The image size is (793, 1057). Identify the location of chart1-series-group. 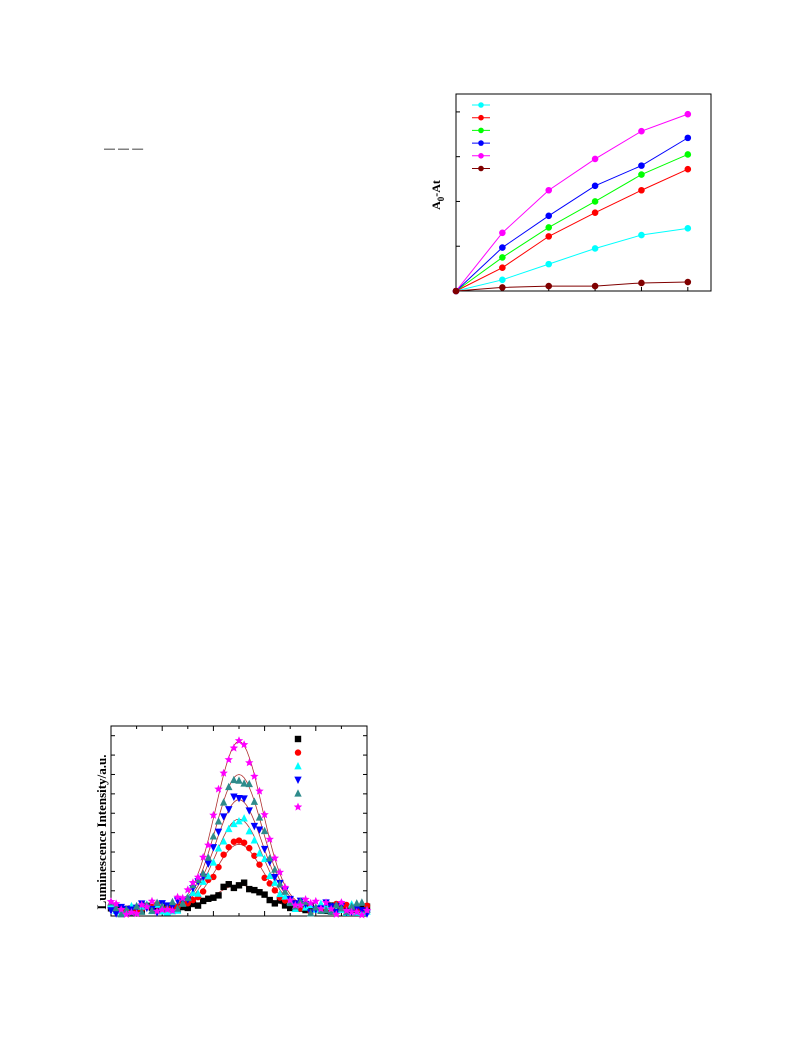
(572, 202).